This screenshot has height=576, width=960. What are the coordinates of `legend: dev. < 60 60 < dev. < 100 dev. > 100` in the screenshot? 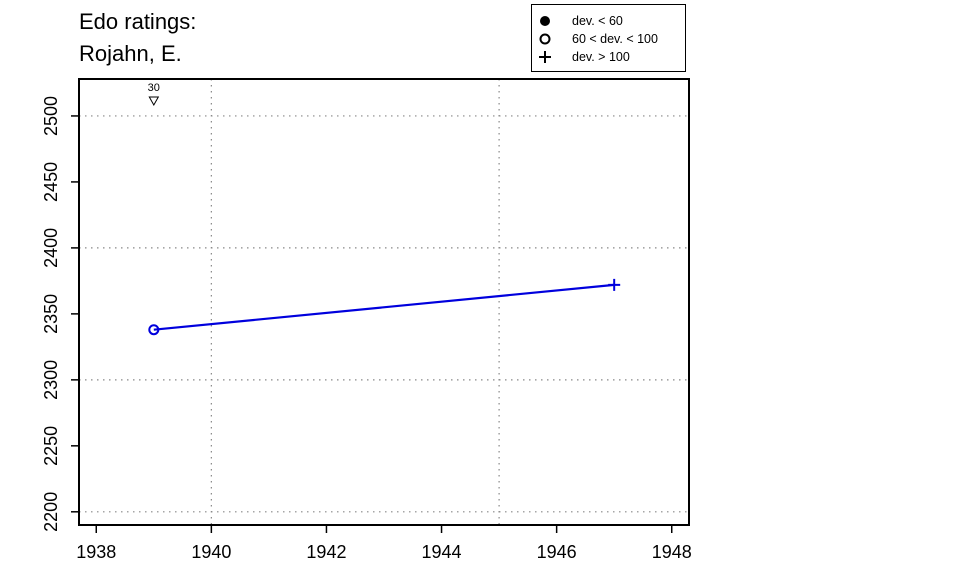 It's located at (608, 38).